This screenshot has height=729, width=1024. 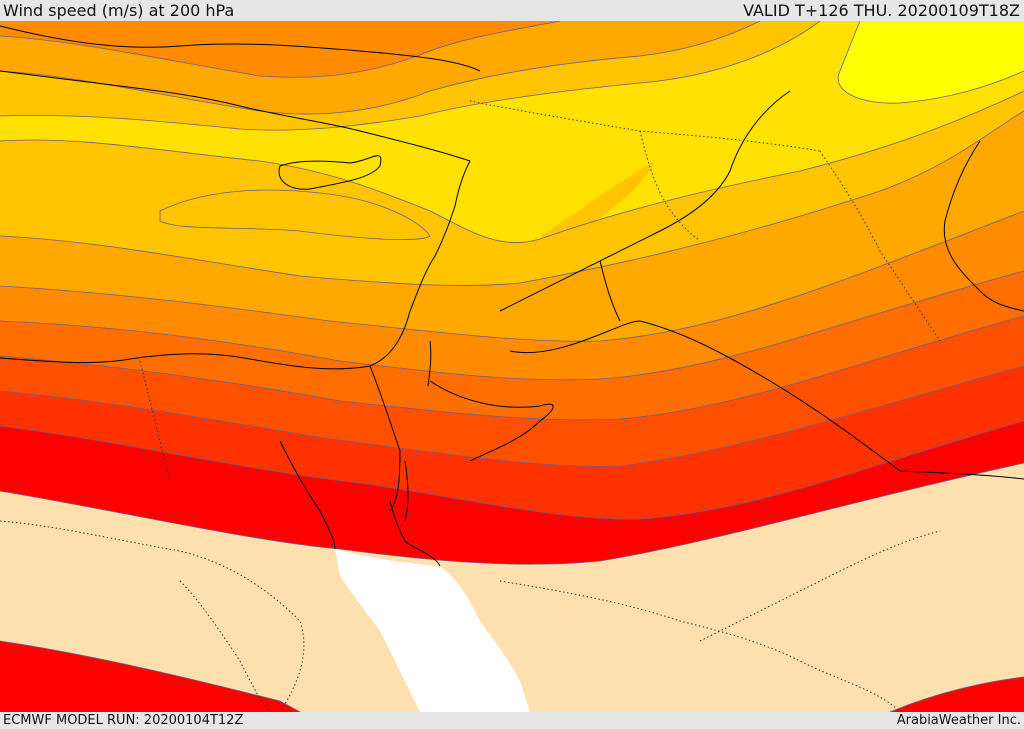 I want to click on band-amber-blob, so click(x=295, y=215).